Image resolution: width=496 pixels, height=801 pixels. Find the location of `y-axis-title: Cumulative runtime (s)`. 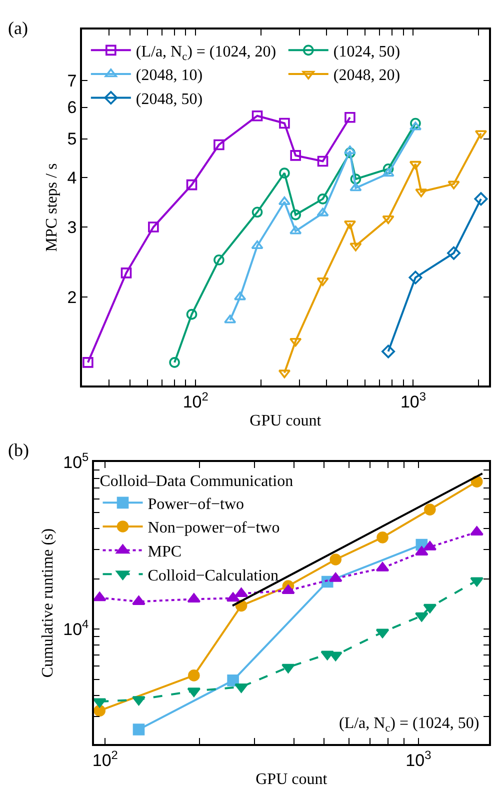

y-axis-title: Cumulative runtime (s) is located at coordinates (48, 603).